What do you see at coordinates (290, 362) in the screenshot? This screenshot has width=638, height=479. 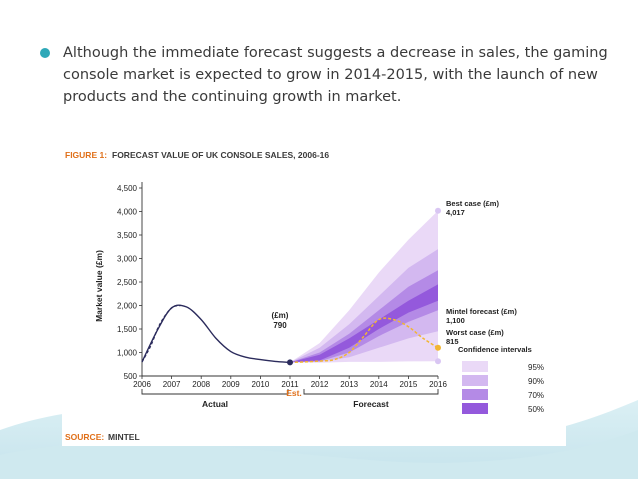 I see `point-2011` at bounding box center [290, 362].